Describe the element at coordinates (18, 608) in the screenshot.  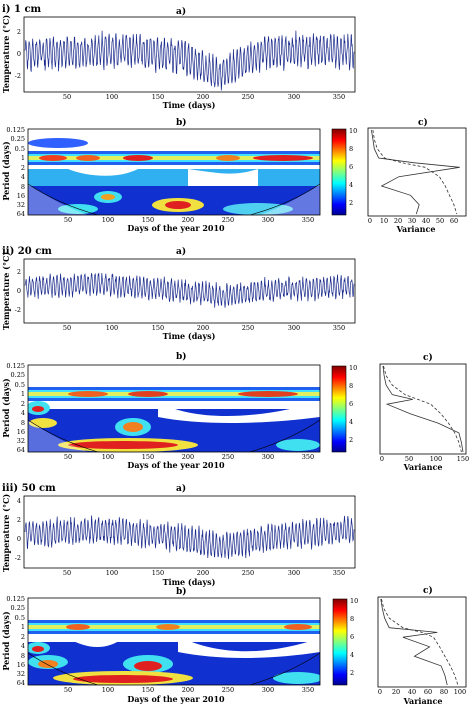
I see `wavelet-ytick: 0.25` at that location.